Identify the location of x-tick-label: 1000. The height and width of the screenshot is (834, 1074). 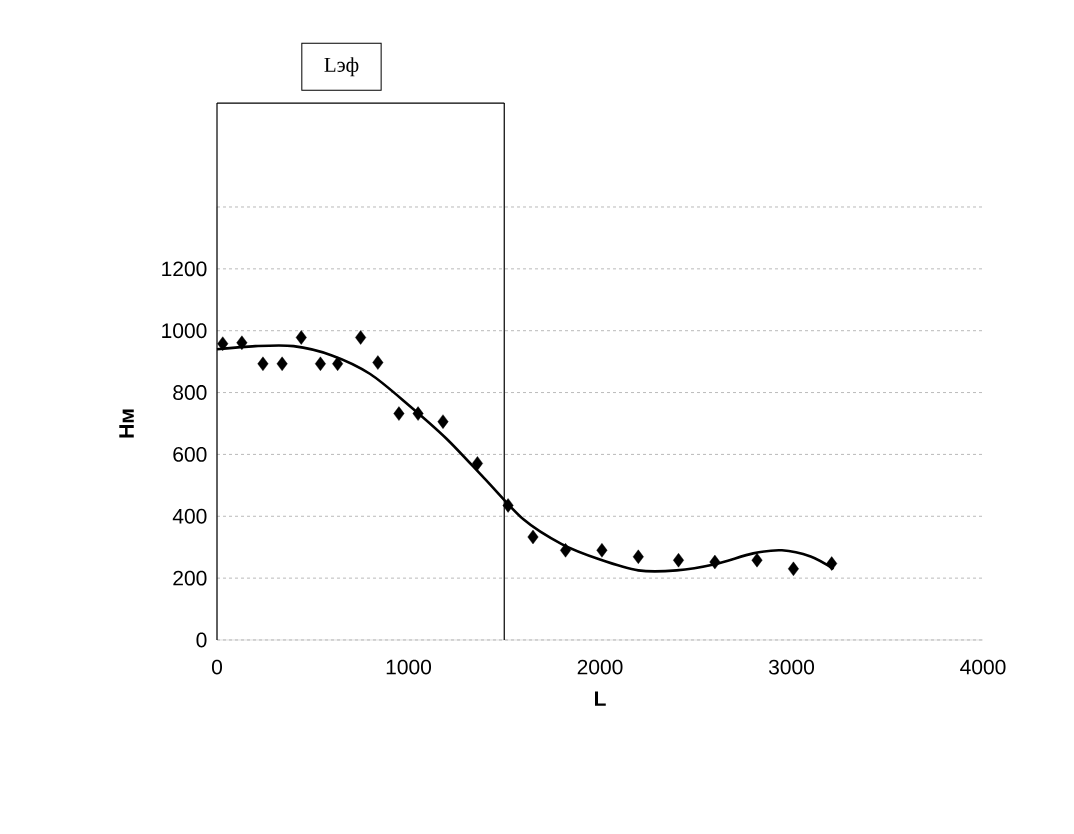
(409, 667).